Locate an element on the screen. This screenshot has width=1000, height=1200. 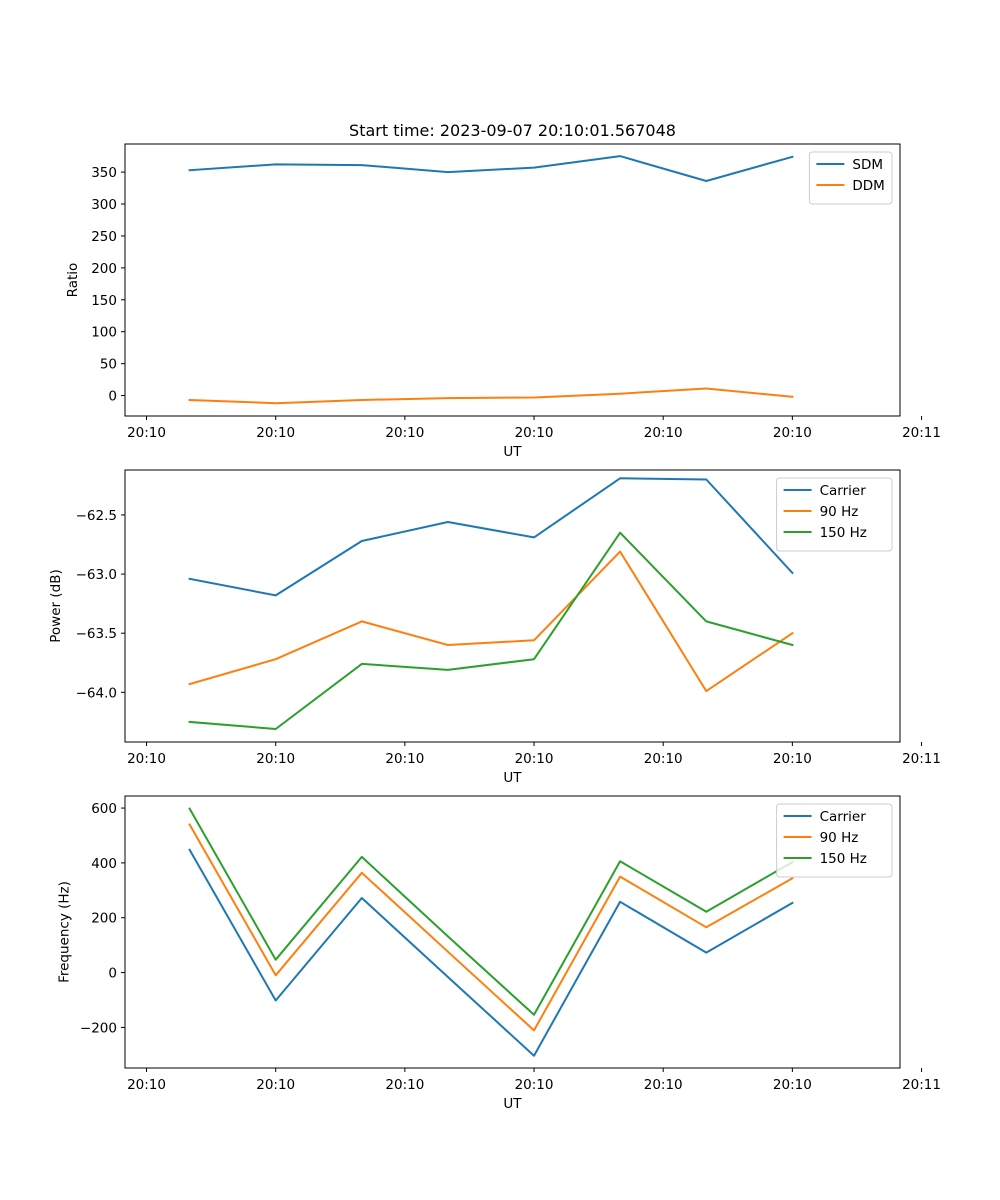
y-axis-label: Frequency (Hz) is located at coordinates (65, 932).